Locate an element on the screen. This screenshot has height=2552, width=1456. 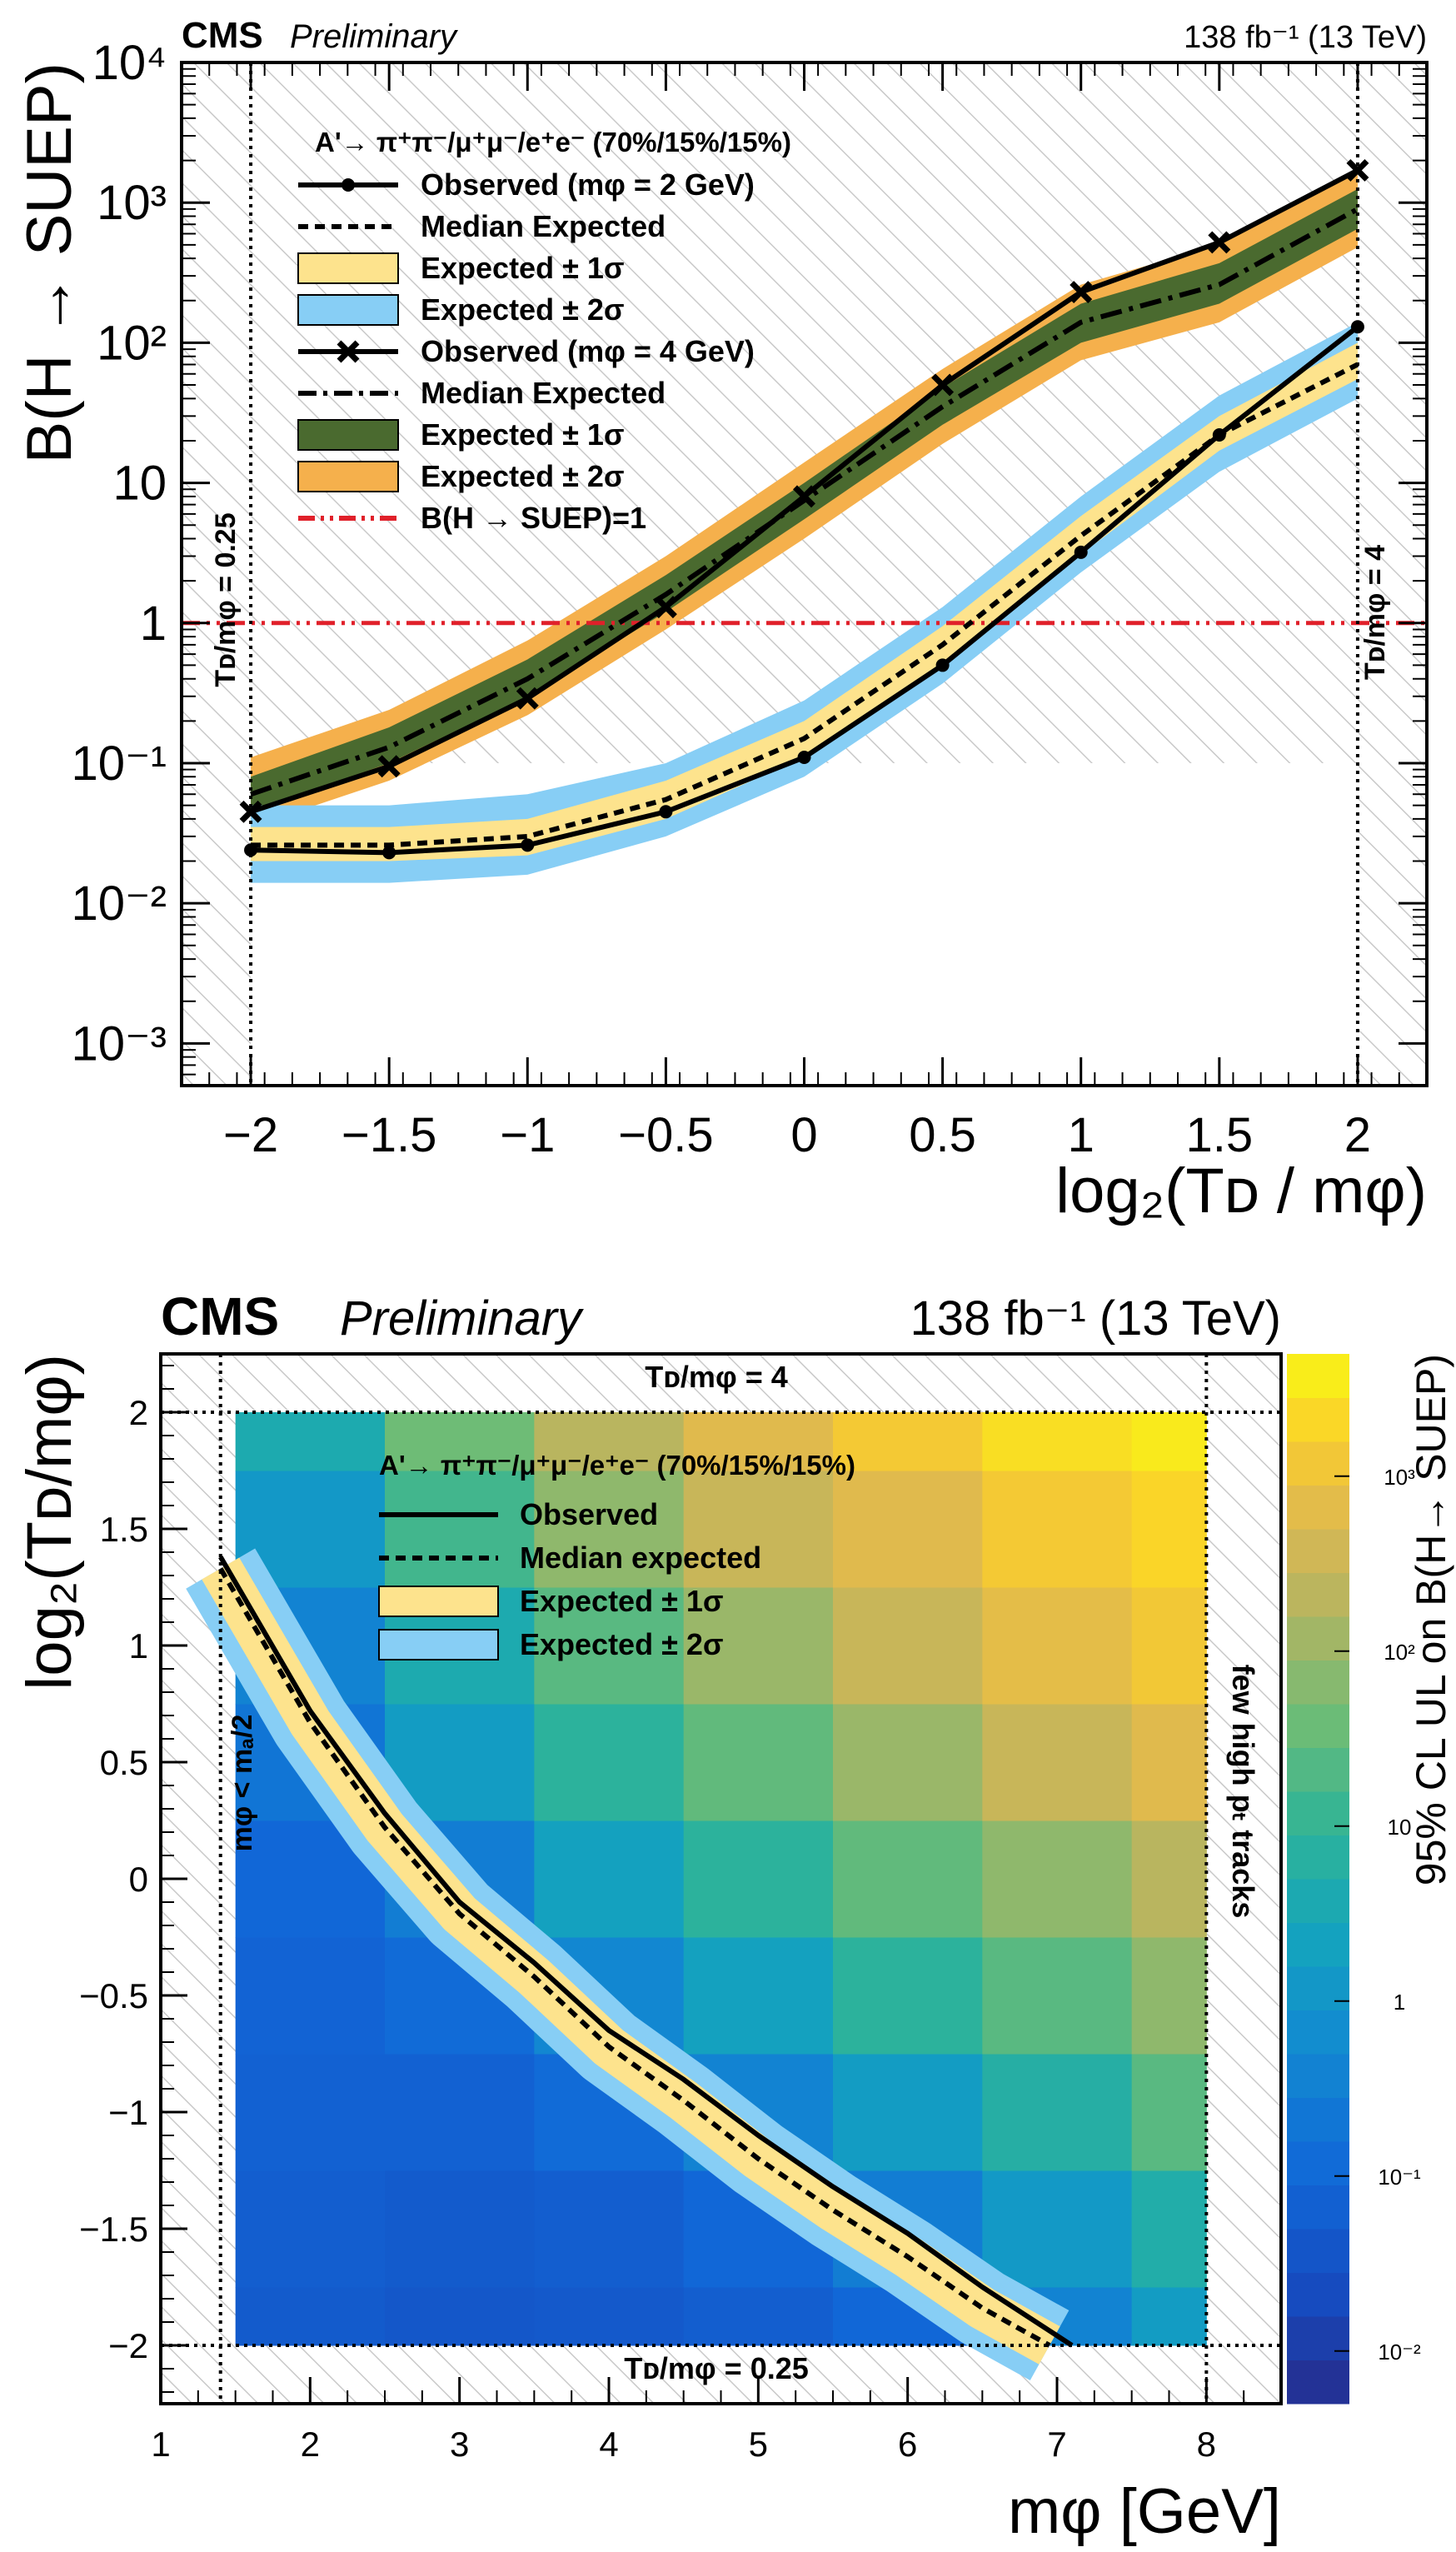
legend-item: Observed (mφ = 2 GeV) is located at coordinates (526, 184).